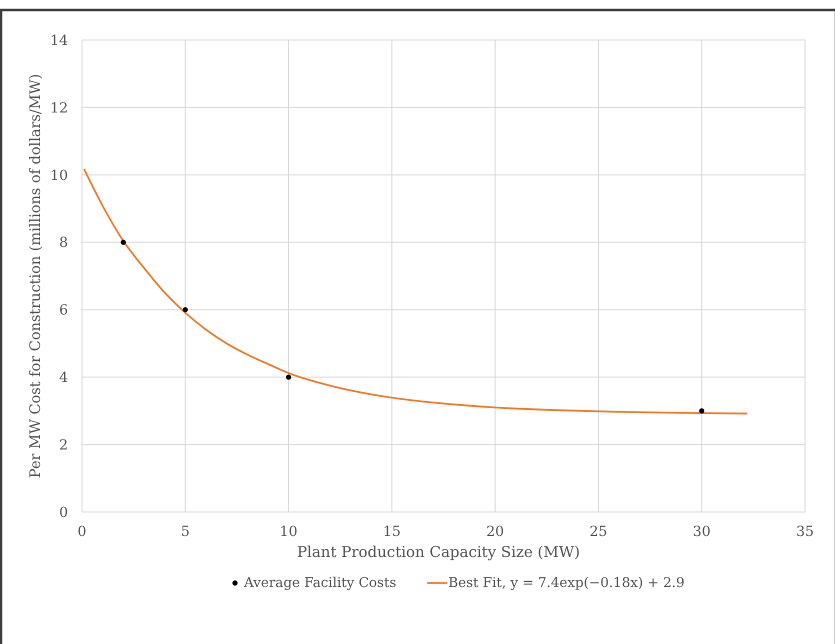 The height and width of the screenshot is (644, 835). I want to click on x-tick-label: 10, so click(289, 532).